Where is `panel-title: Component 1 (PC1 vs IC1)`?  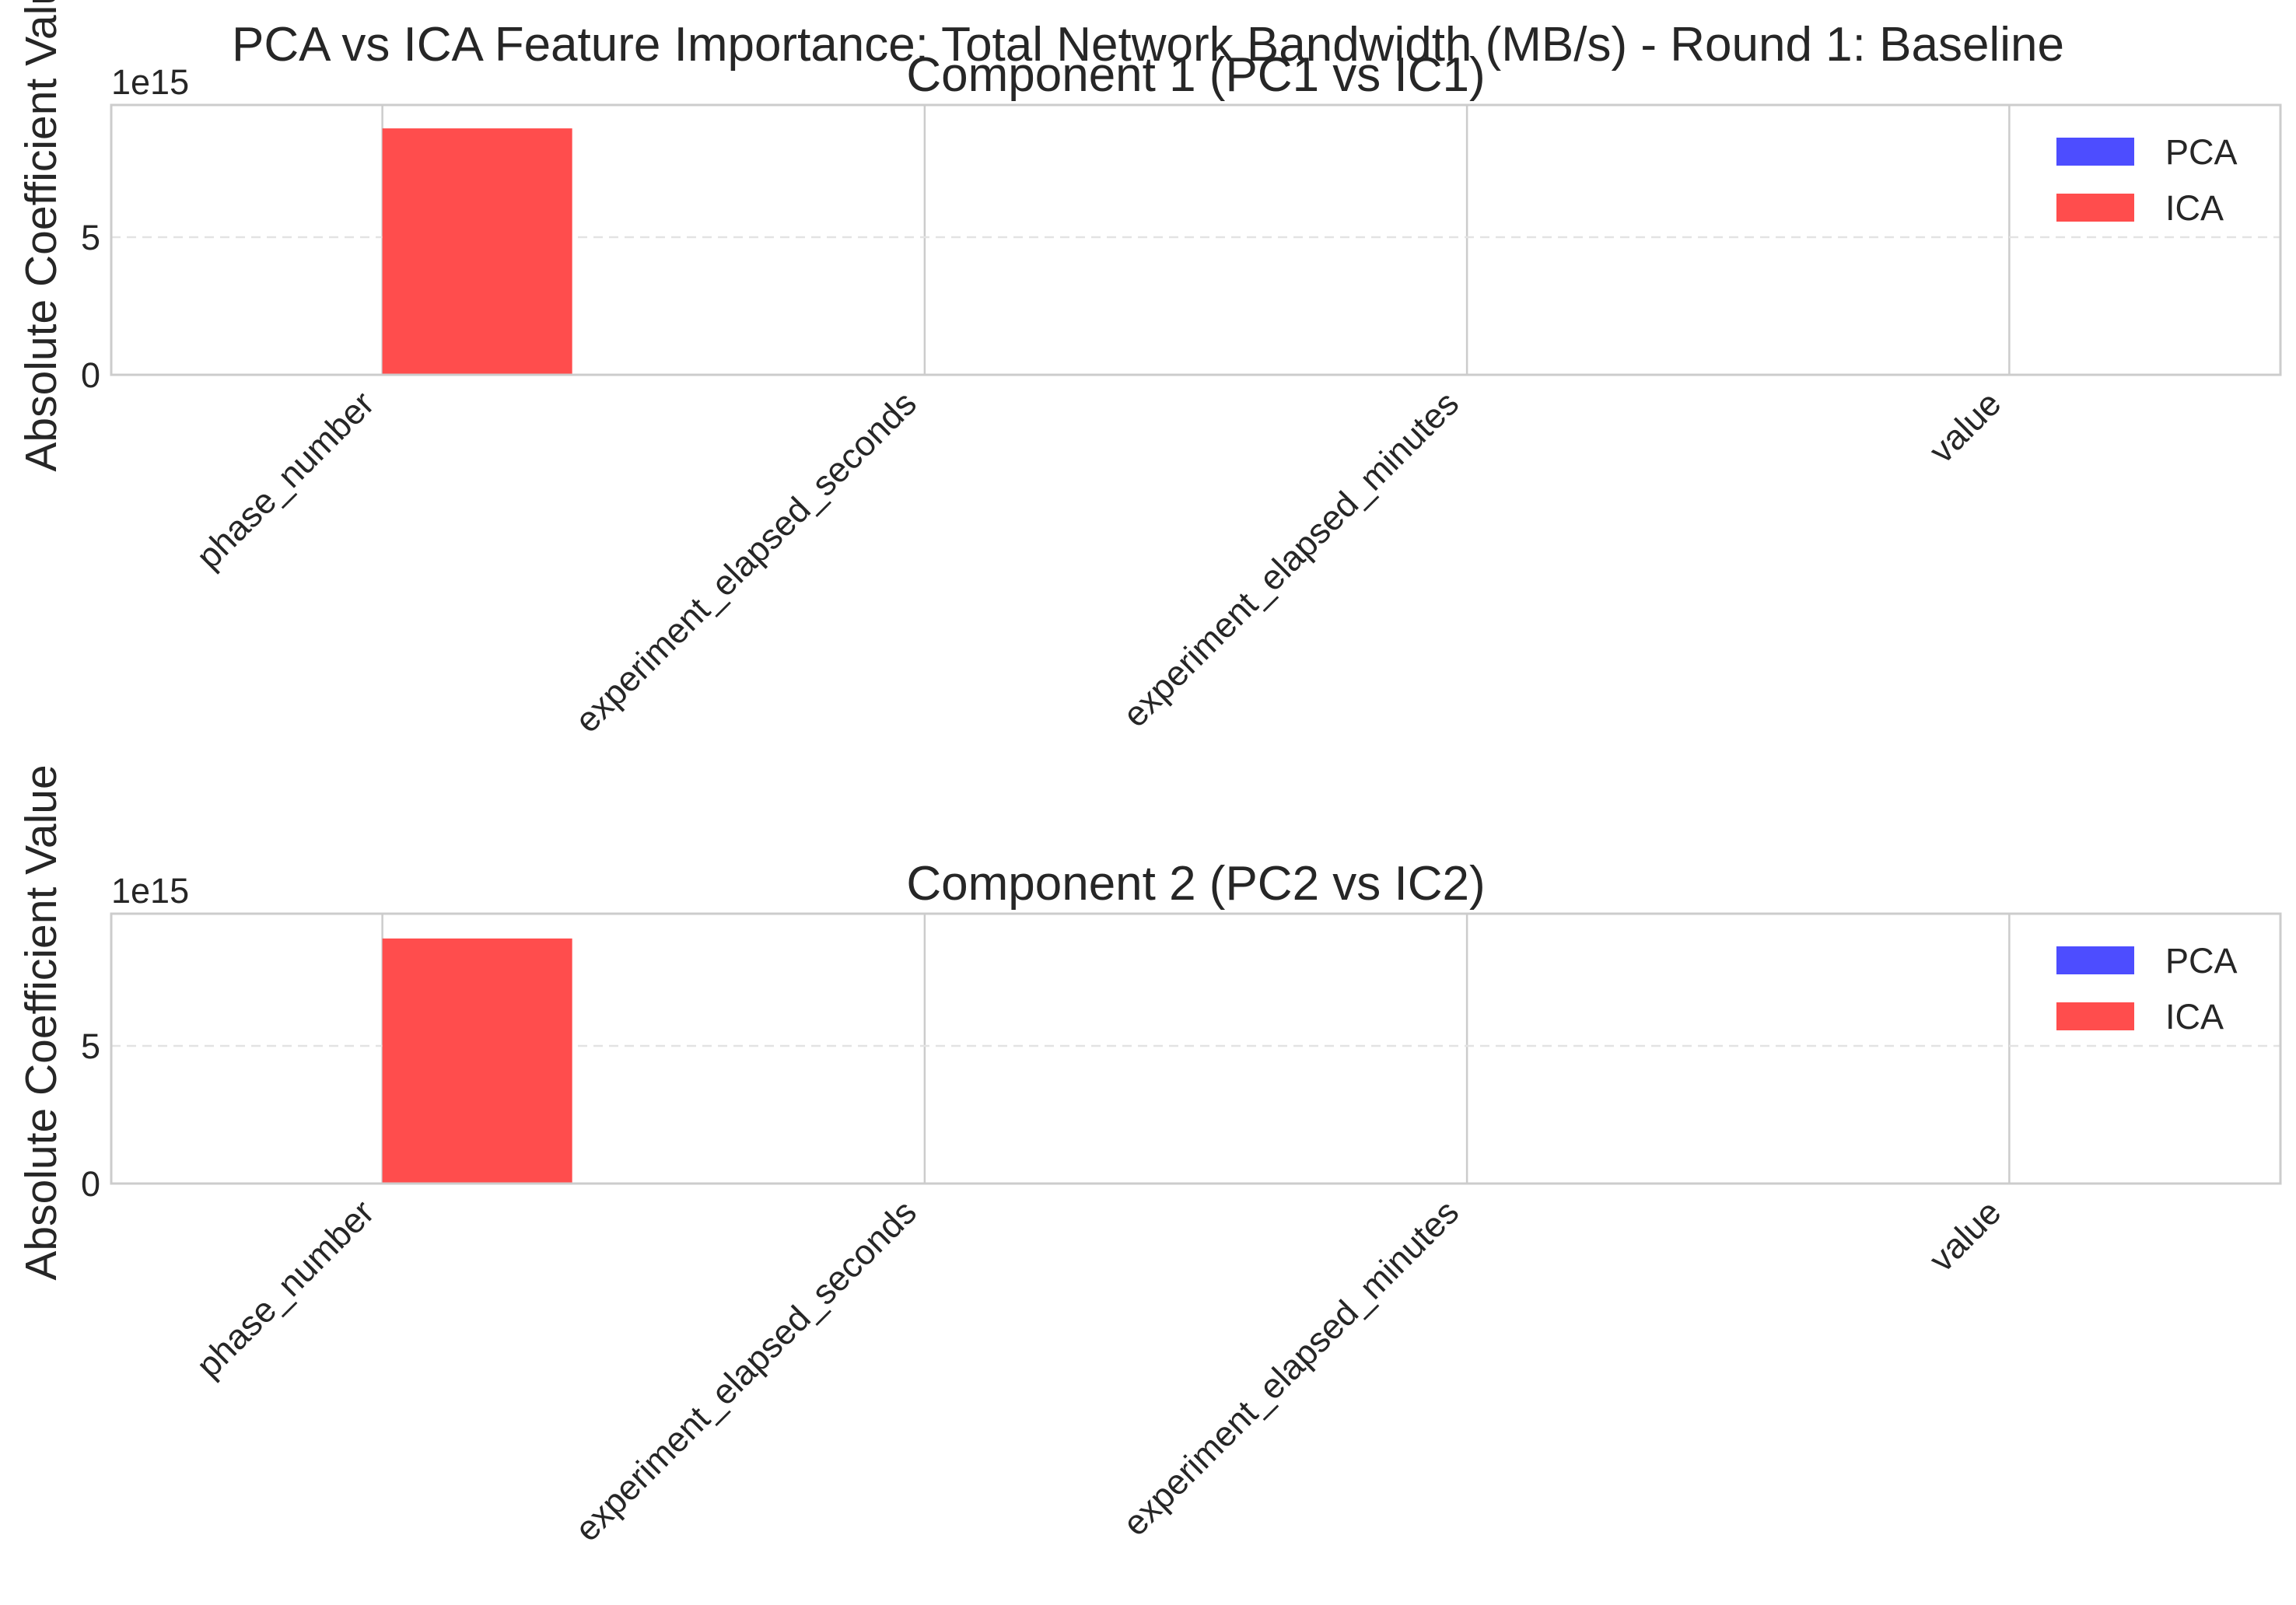
panel-title: Component 1 (PC1 vs IC1) is located at coordinates (1195, 75).